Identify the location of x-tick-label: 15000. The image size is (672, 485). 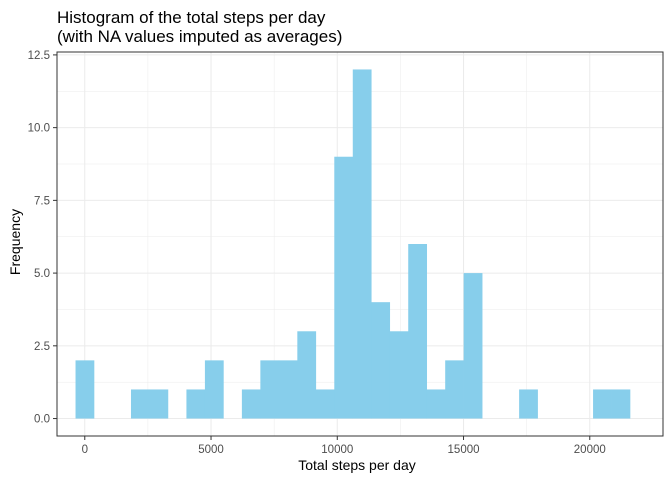
(464, 450).